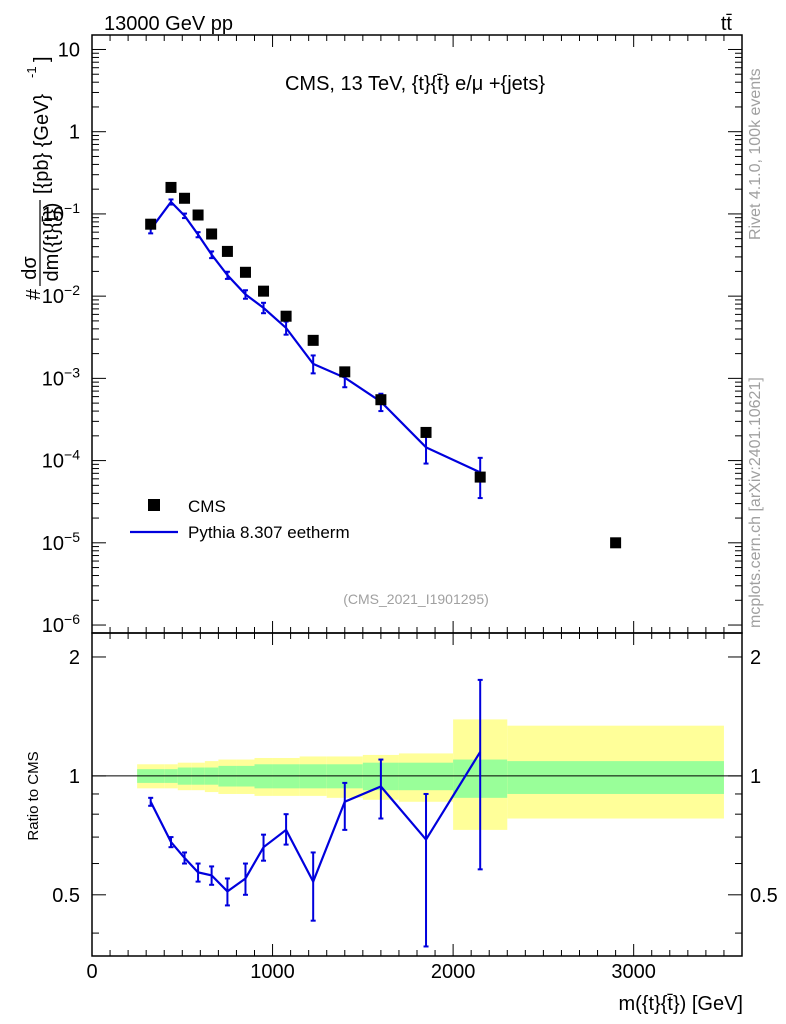  I want to click on ylabel-numerator: dσ, so click(30, 268).